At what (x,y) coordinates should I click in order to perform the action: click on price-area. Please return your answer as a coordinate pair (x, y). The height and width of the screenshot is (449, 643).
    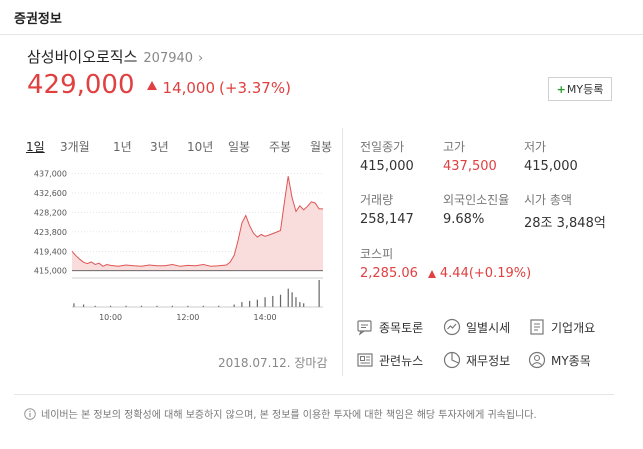
    Looking at the image, I should click on (197, 223).